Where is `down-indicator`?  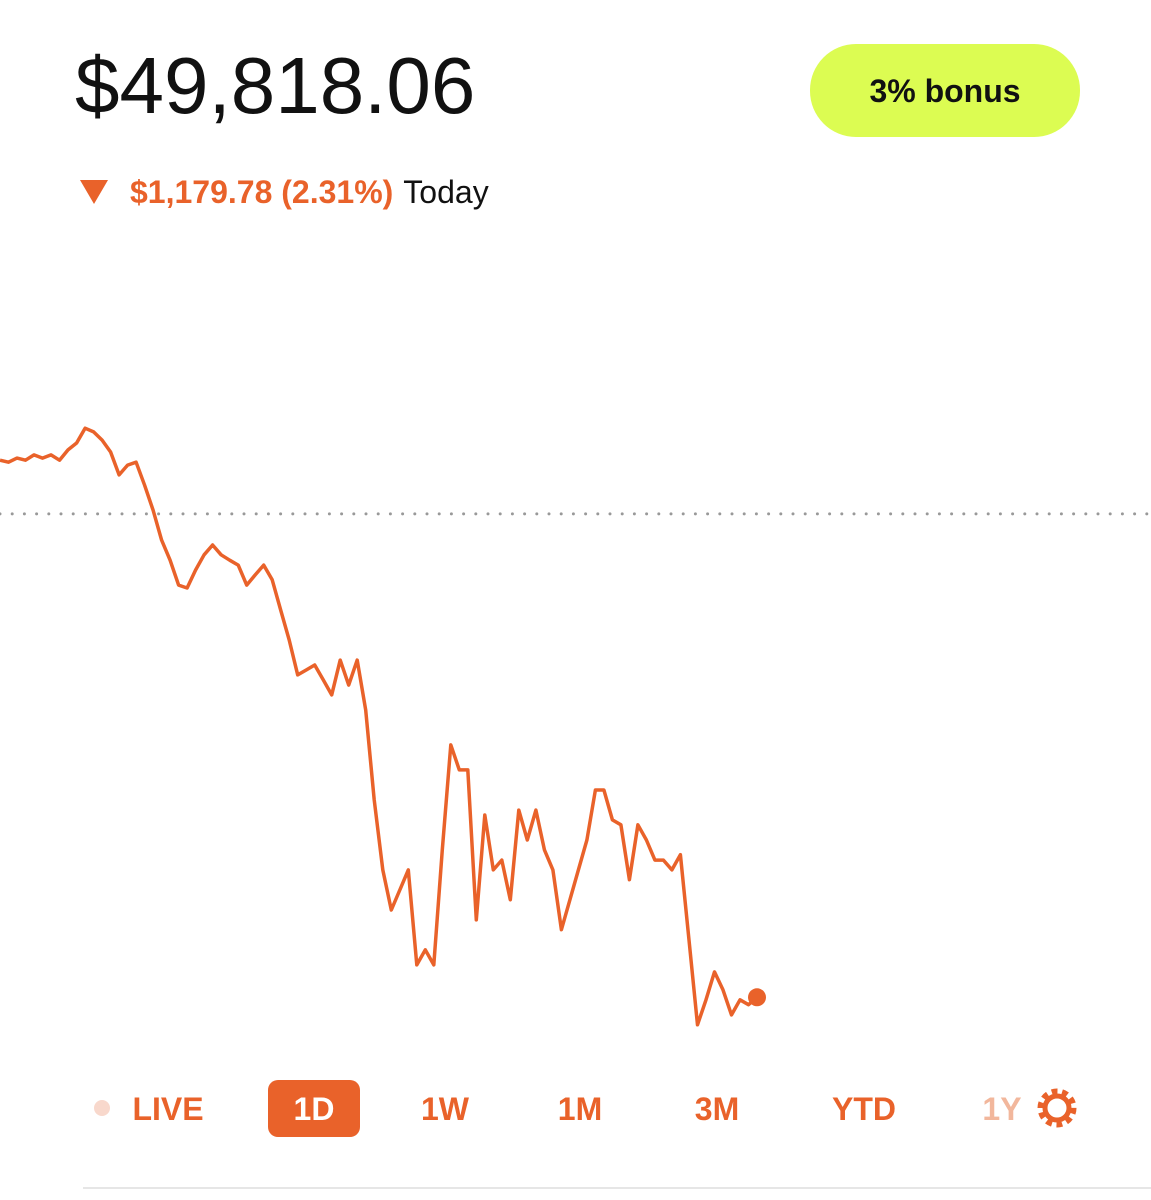 down-indicator is located at coordinates (94, 192).